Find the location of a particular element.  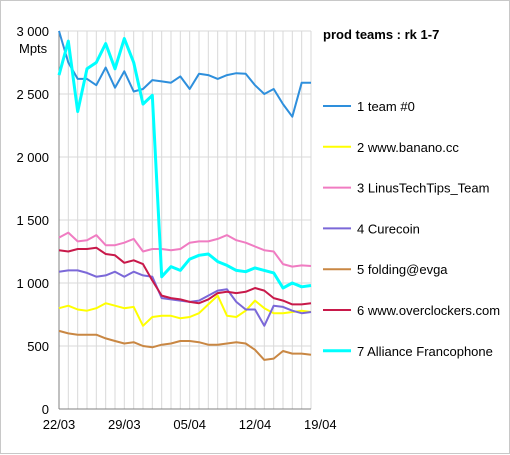

x-tick-label: 05/04 is located at coordinates (189, 424).